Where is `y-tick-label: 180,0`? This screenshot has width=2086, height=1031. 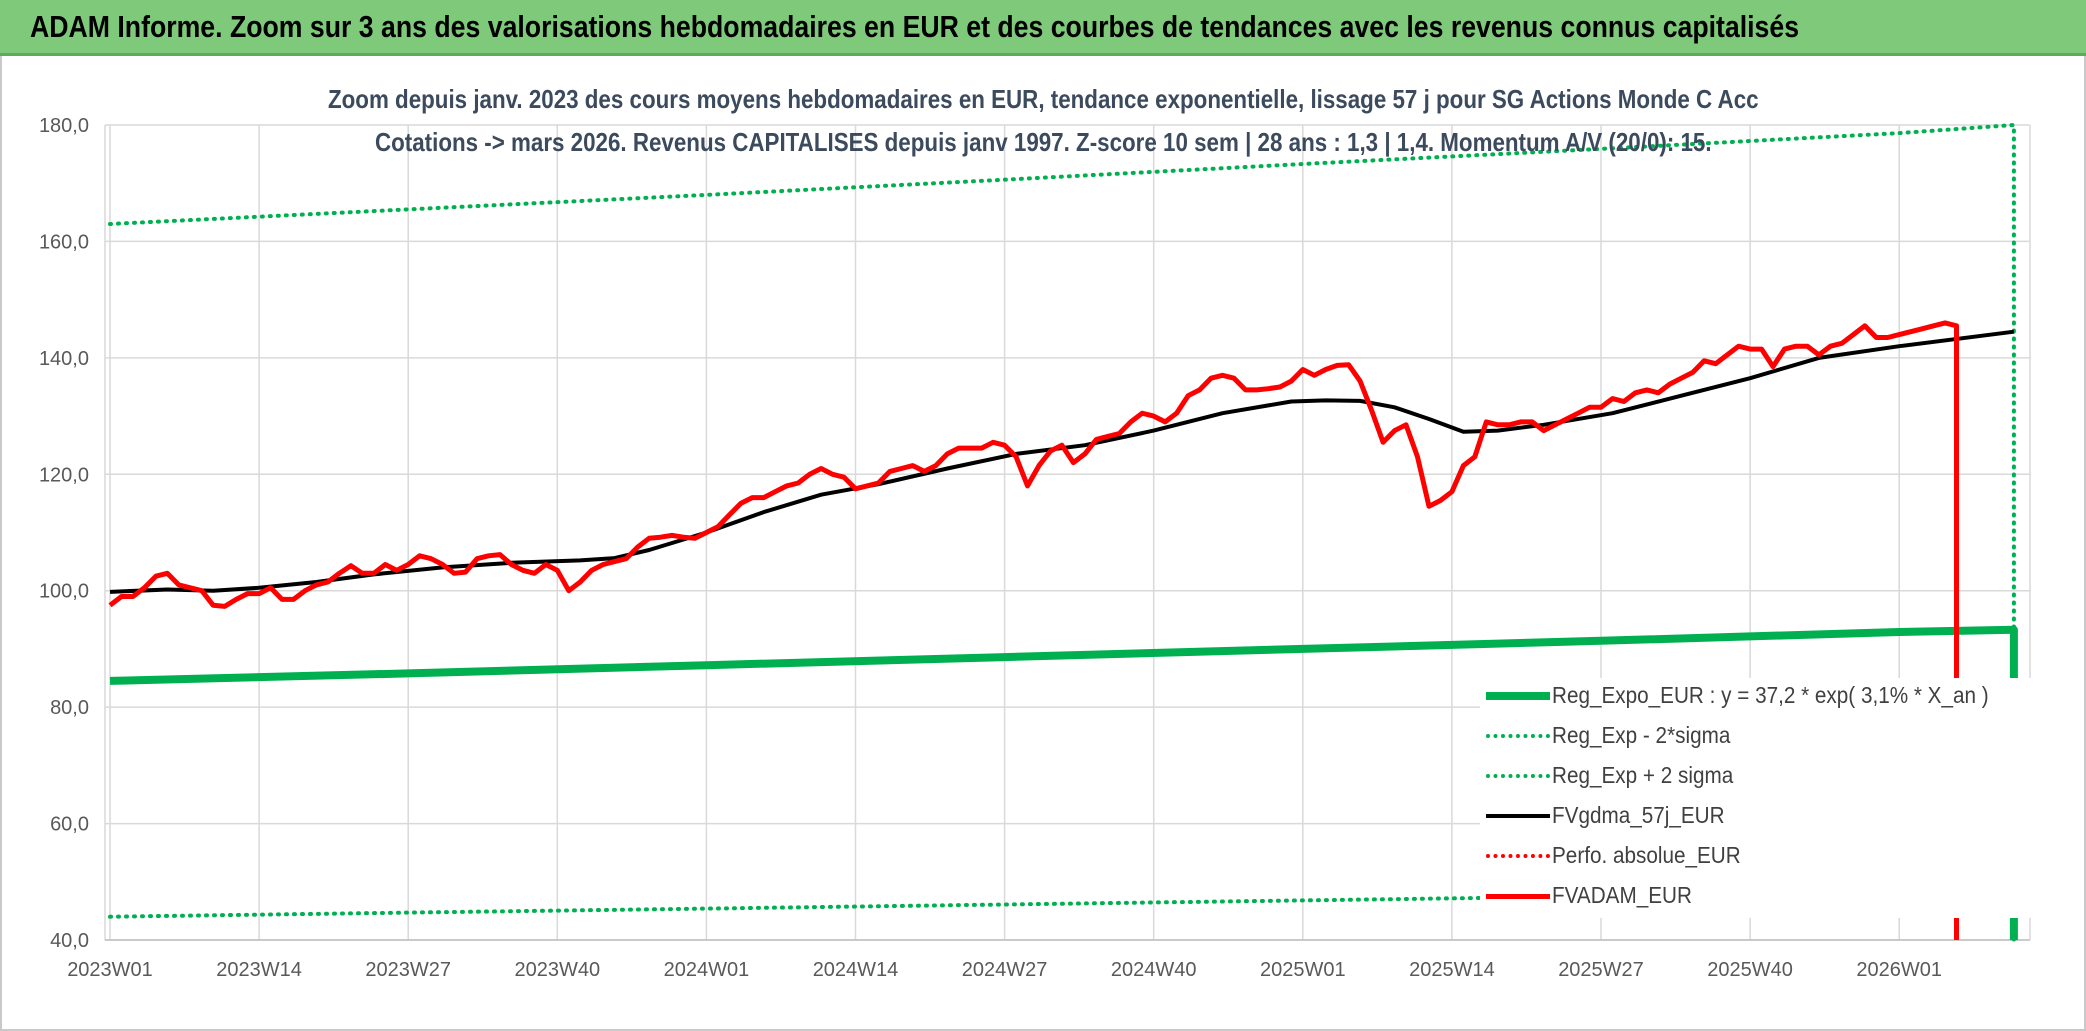
y-tick-label: 180,0 is located at coordinates (64, 126).